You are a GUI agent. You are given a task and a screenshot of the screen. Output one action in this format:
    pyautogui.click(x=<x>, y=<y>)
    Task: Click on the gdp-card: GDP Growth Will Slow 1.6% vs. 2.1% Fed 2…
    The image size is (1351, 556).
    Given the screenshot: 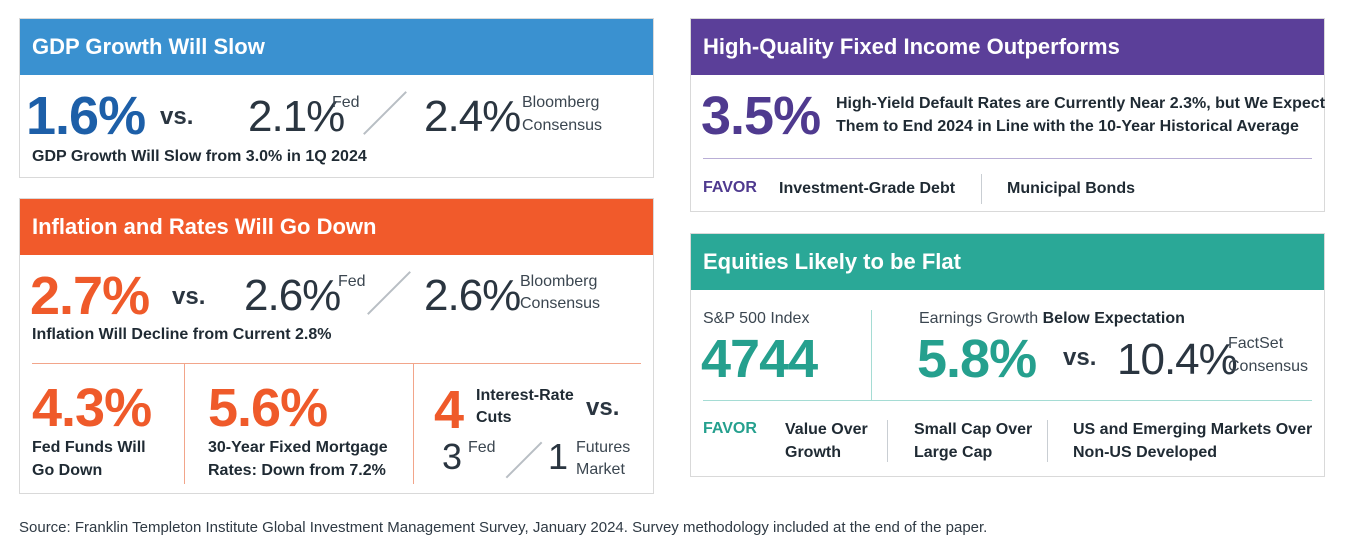 What is the action you would take?
    pyautogui.click(x=336, y=98)
    